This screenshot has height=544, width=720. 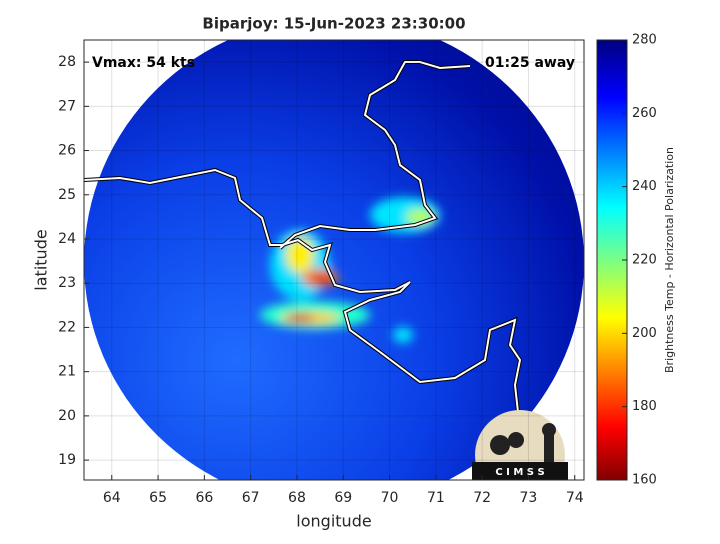 I want to click on colorbar-tick-label: 280, so click(x=644, y=40).